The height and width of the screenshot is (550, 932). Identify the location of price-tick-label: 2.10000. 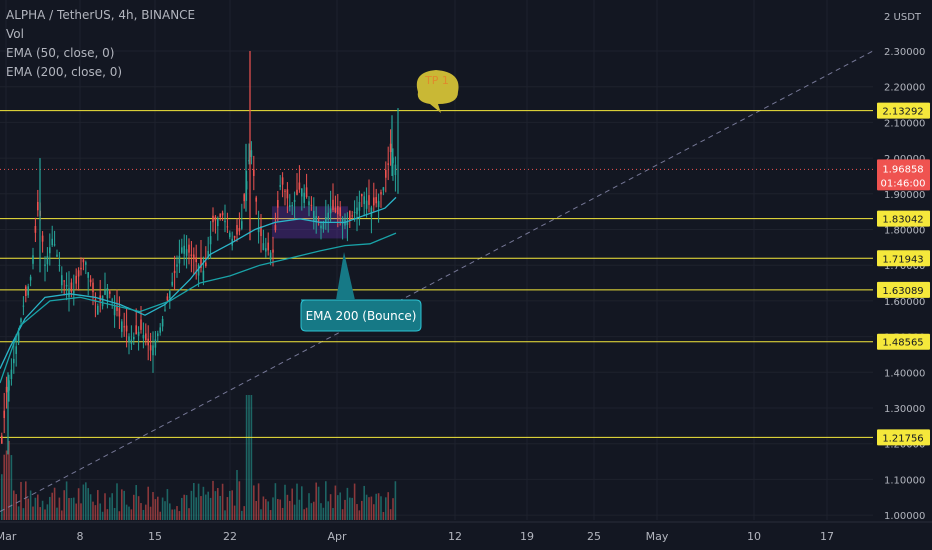
(904, 123).